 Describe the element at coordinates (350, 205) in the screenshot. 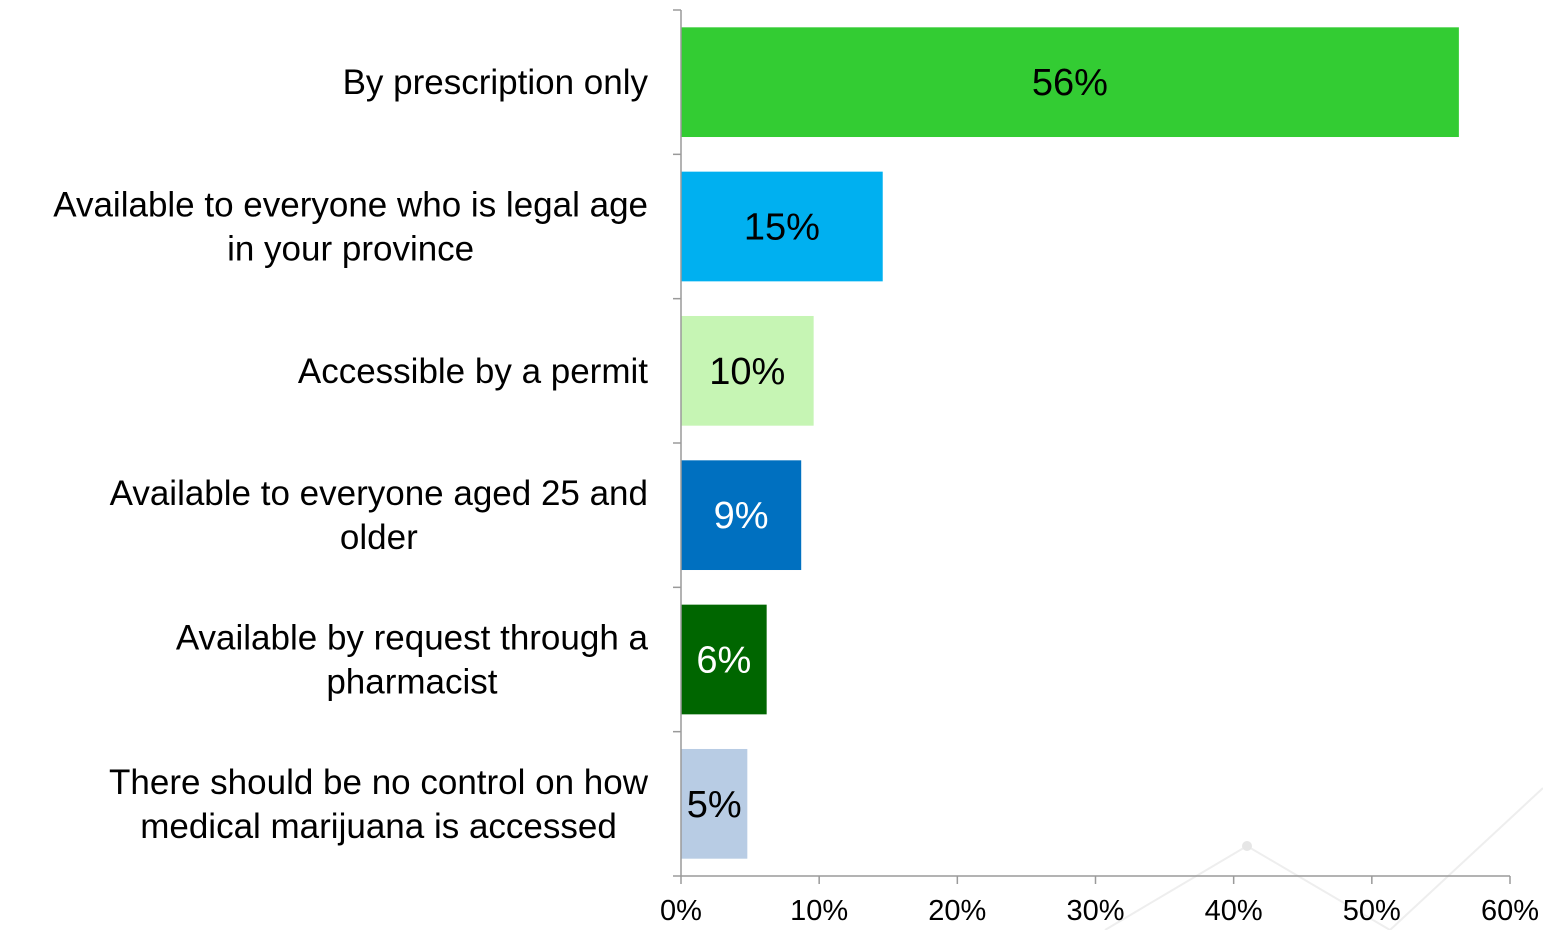

I see `category-label-1-line-0: Available to everyone who is legal age` at that location.